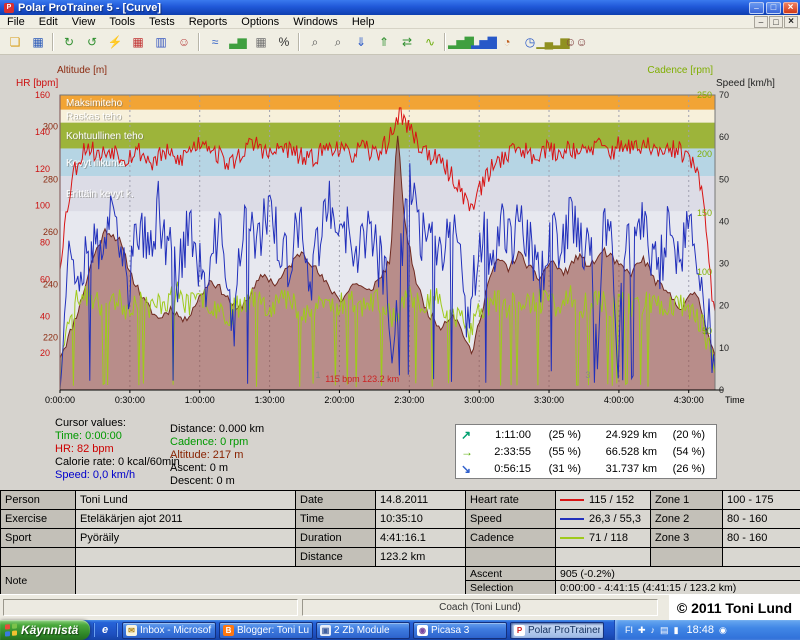  Describe the element at coordinates (629, 629) in the screenshot. I see `language-indicator-icon: FI` at that location.